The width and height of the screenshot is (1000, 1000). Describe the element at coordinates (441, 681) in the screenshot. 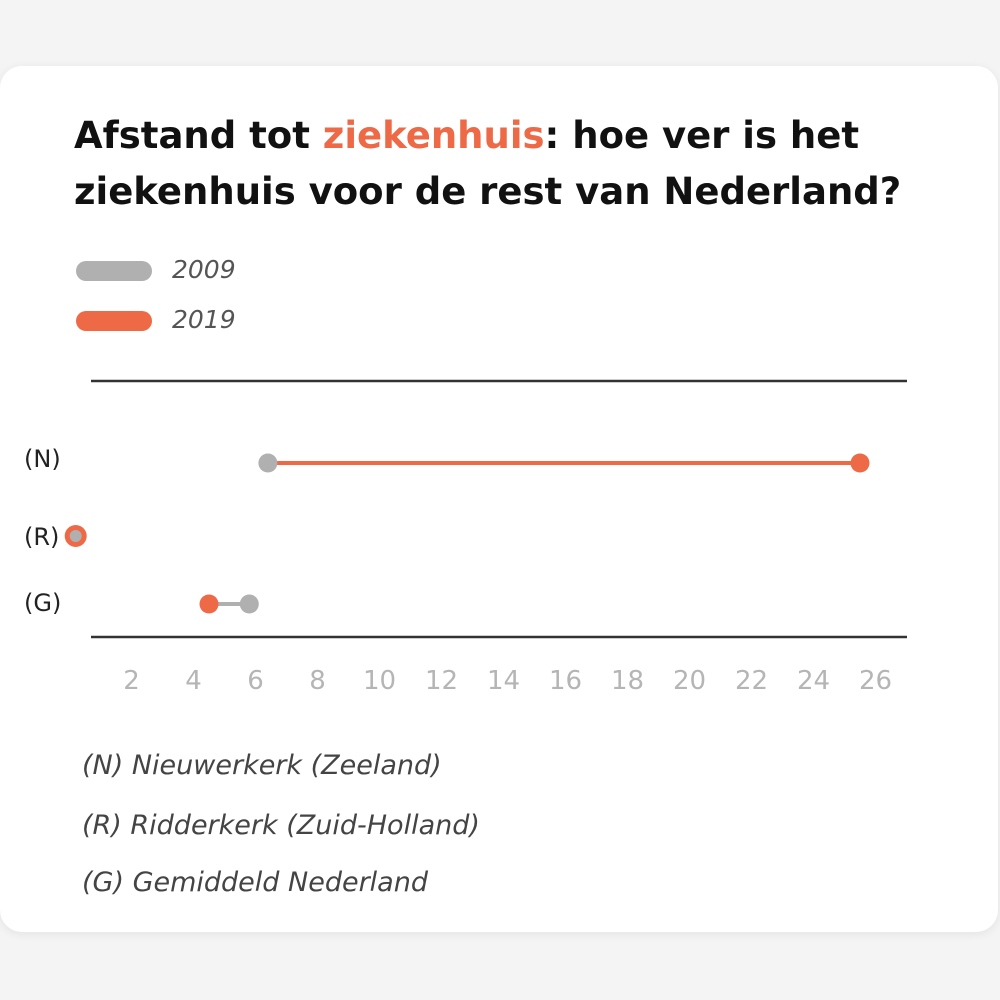

I see `x-tick-label-12: 12` at that location.